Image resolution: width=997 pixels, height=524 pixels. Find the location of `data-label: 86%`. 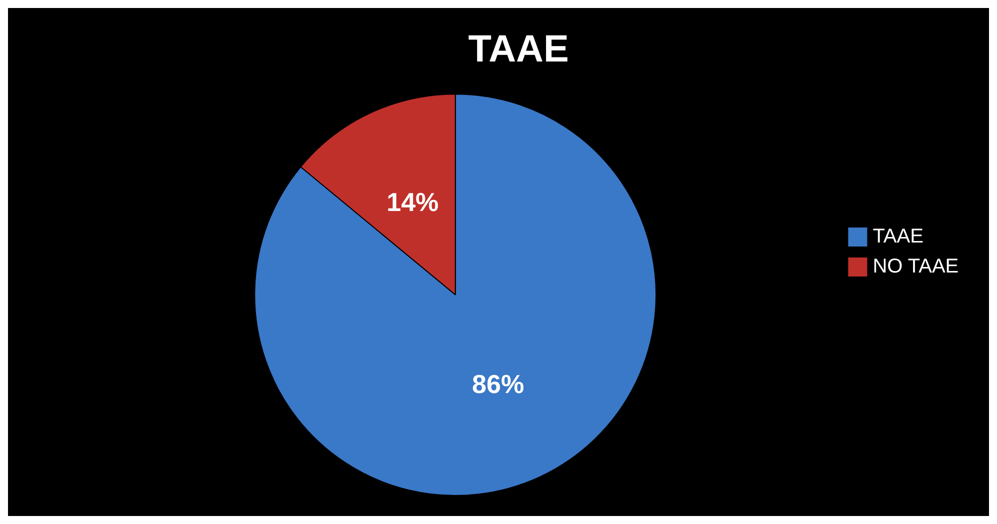

data-label: 86% is located at coordinates (498, 383).